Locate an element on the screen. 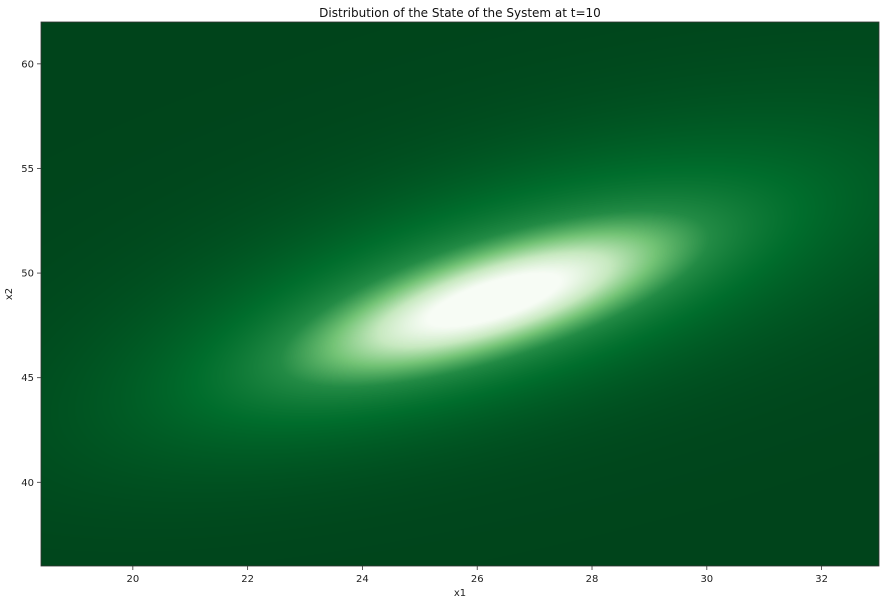 The height and width of the screenshot is (604, 885). x-tick-label: 26 is located at coordinates (477, 579).